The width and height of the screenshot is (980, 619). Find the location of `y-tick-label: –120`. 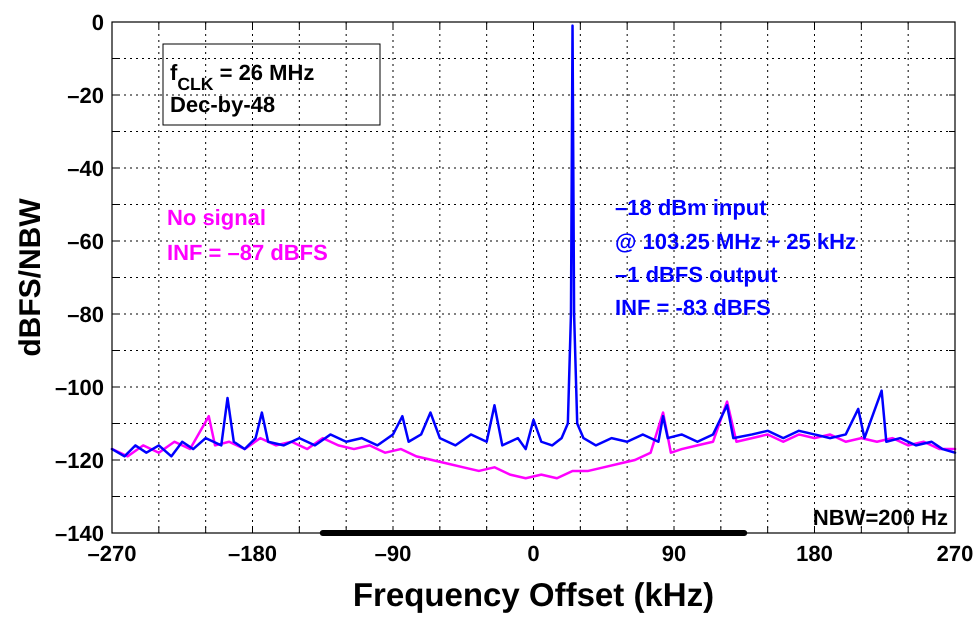

y-tick-label: –120 is located at coordinates (79, 460).